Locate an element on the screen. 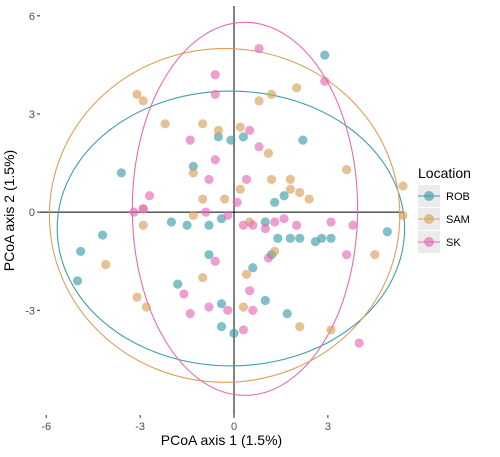 The width and height of the screenshot is (500, 457). x-tick-label: 3 is located at coordinates (328, 427).